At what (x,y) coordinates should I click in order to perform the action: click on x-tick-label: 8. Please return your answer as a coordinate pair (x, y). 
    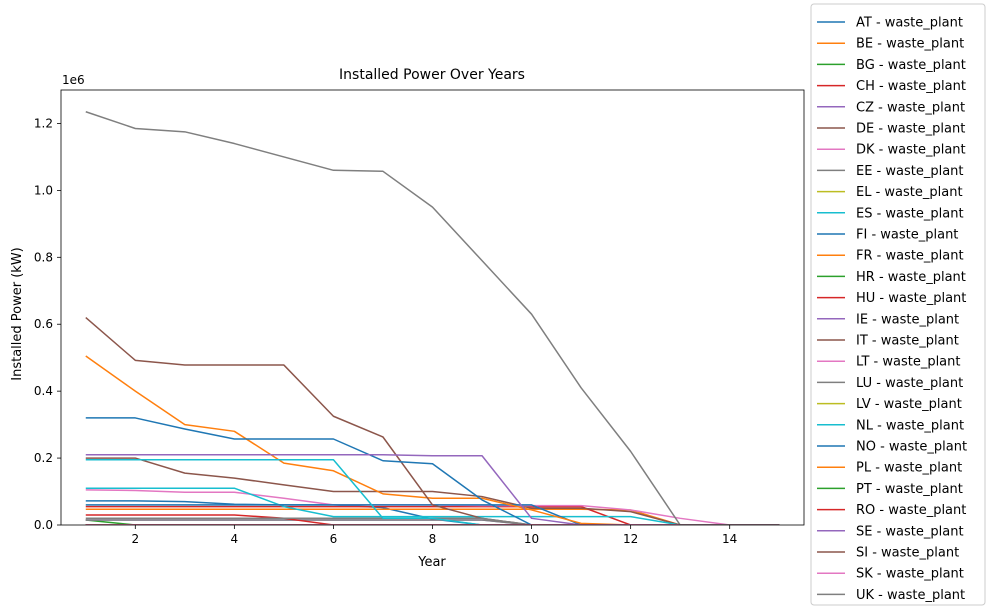
    Looking at the image, I should click on (433, 539).